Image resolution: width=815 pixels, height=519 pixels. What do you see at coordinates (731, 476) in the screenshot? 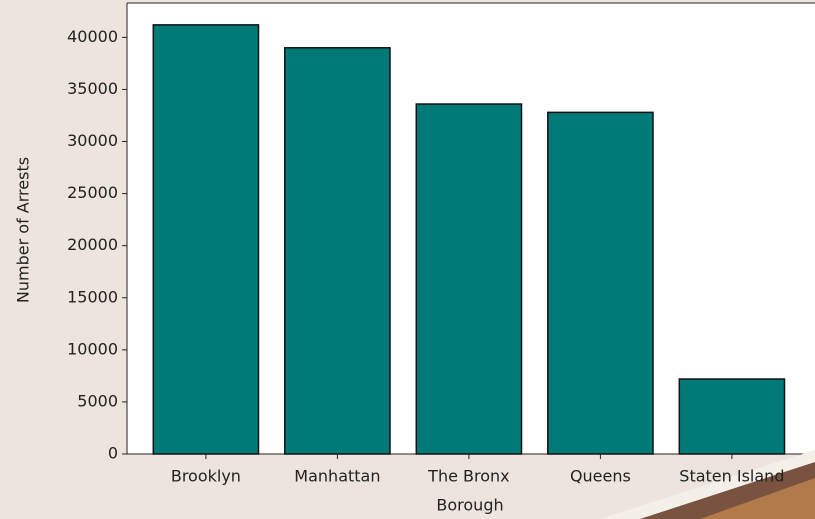
I see `x-tick-label: Staten Island` at bounding box center [731, 476].